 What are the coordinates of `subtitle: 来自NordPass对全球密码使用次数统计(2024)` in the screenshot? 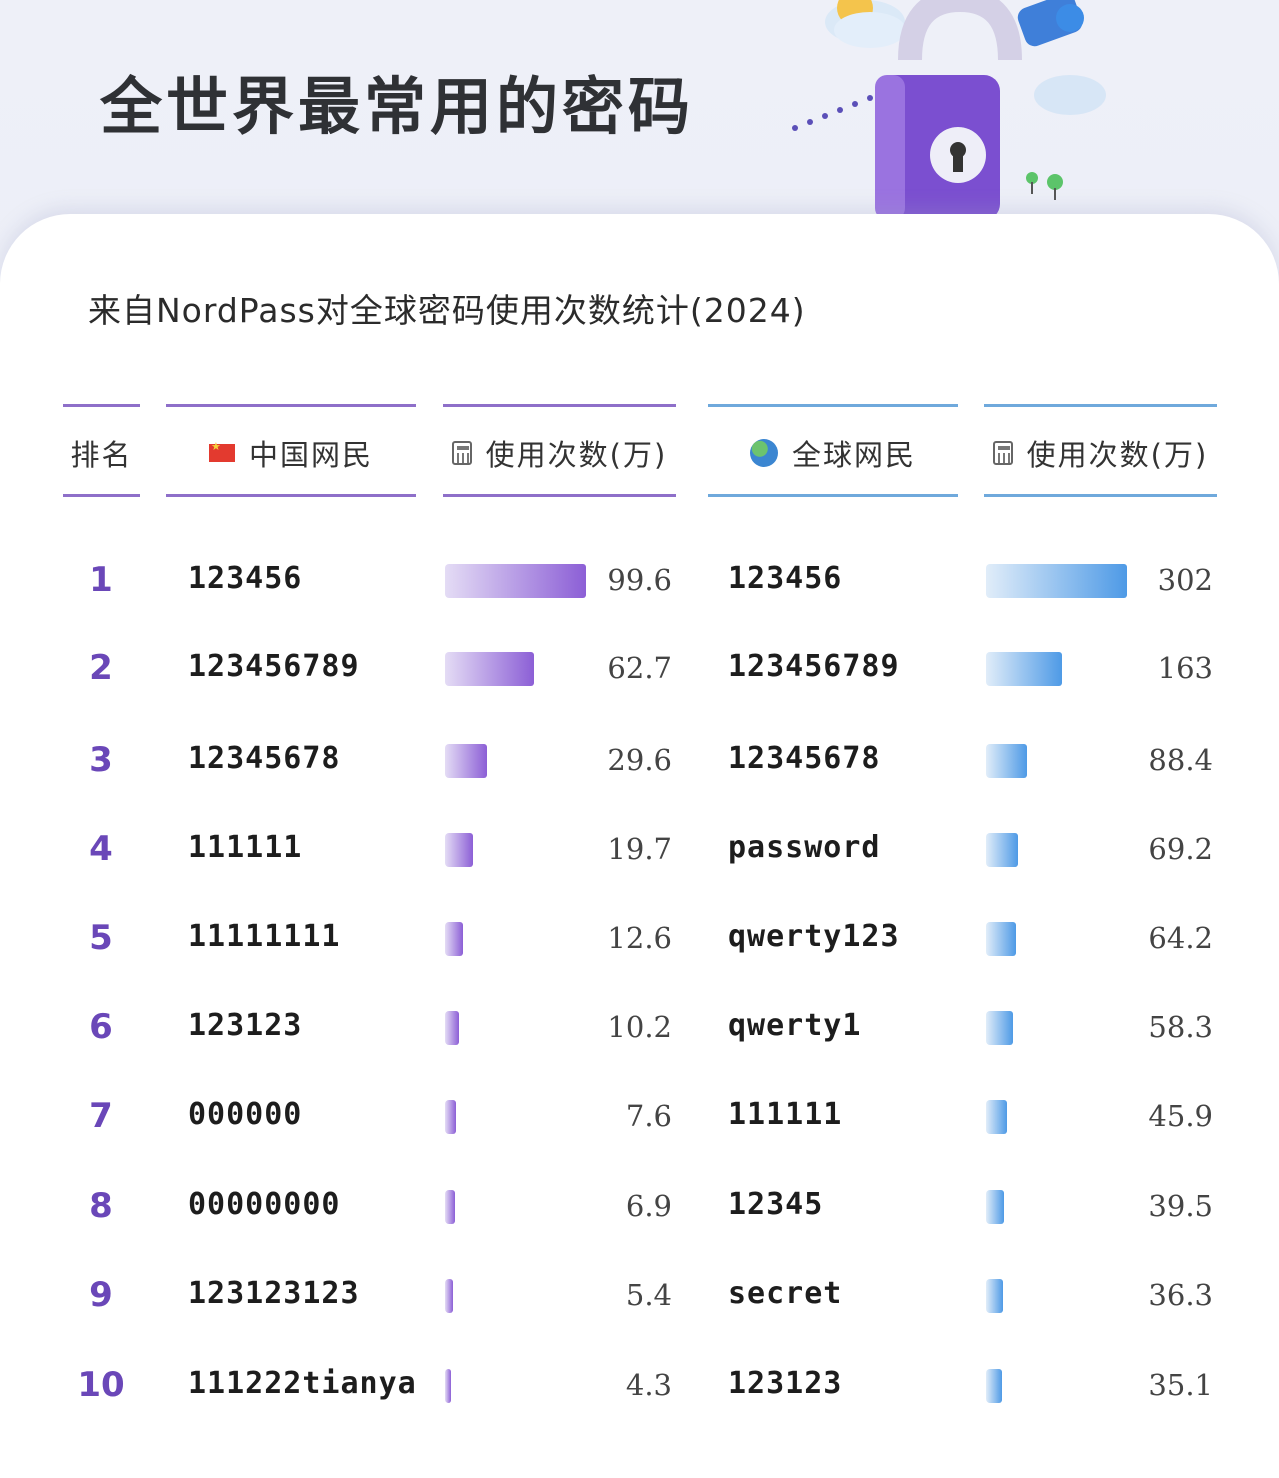 It's located at (447, 310).